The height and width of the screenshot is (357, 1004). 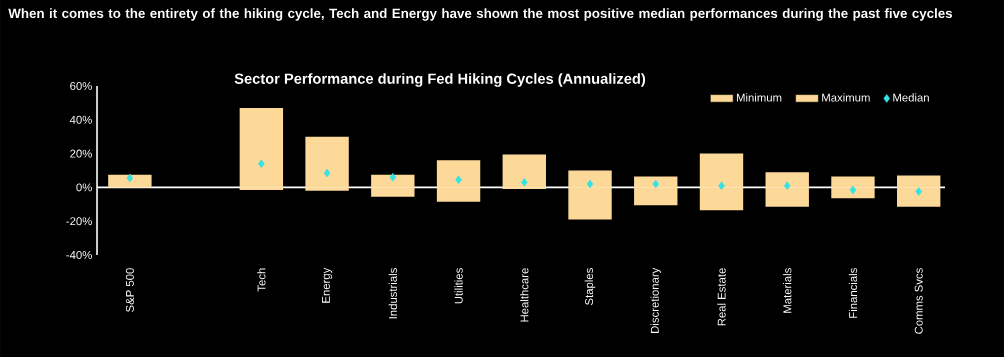 What do you see at coordinates (261, 280) in the screenshot?
I see `x-tick-label: Tech` at bounding box center [261, 280].